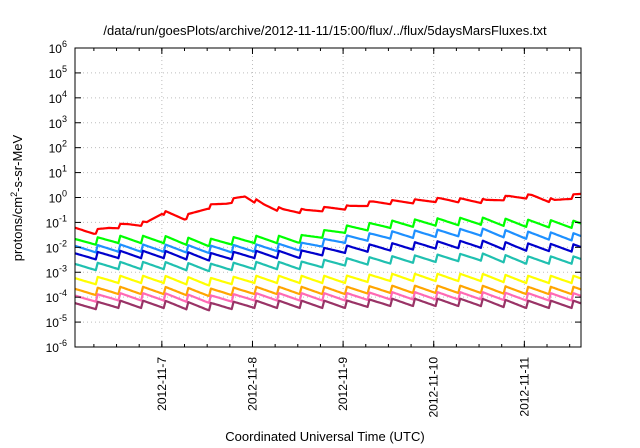 Image resolution: width=640 pixels, height=448 pixels. I want to click on y-tick-exponent: -3, so click(63, 268).